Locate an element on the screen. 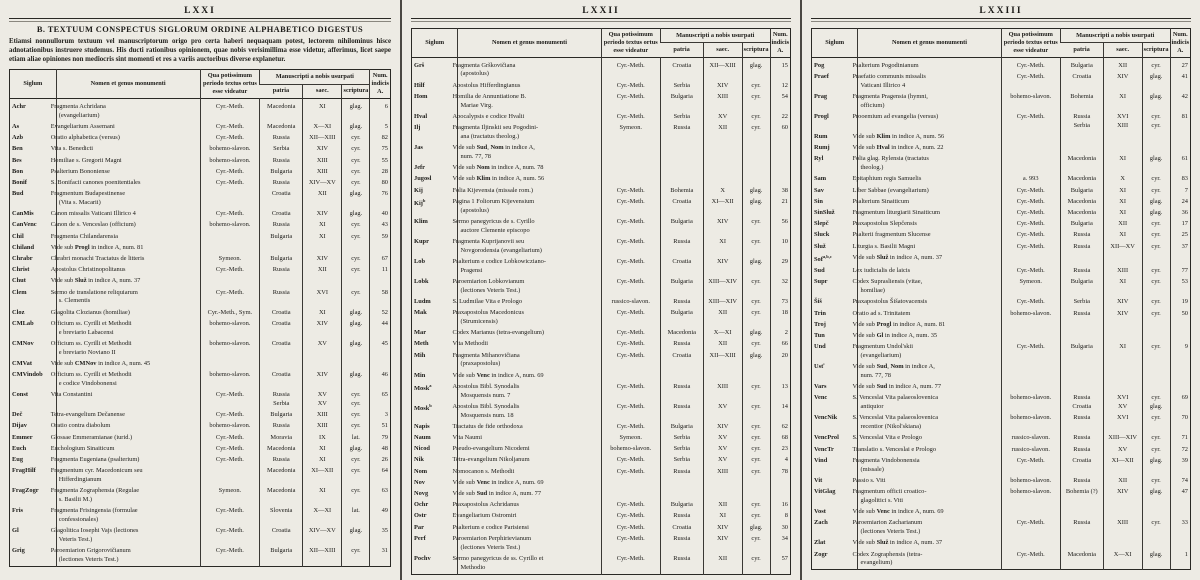  cell-nomen: Fragmenta Achridana (evangeliarium) is located at coordinates (125, 110).